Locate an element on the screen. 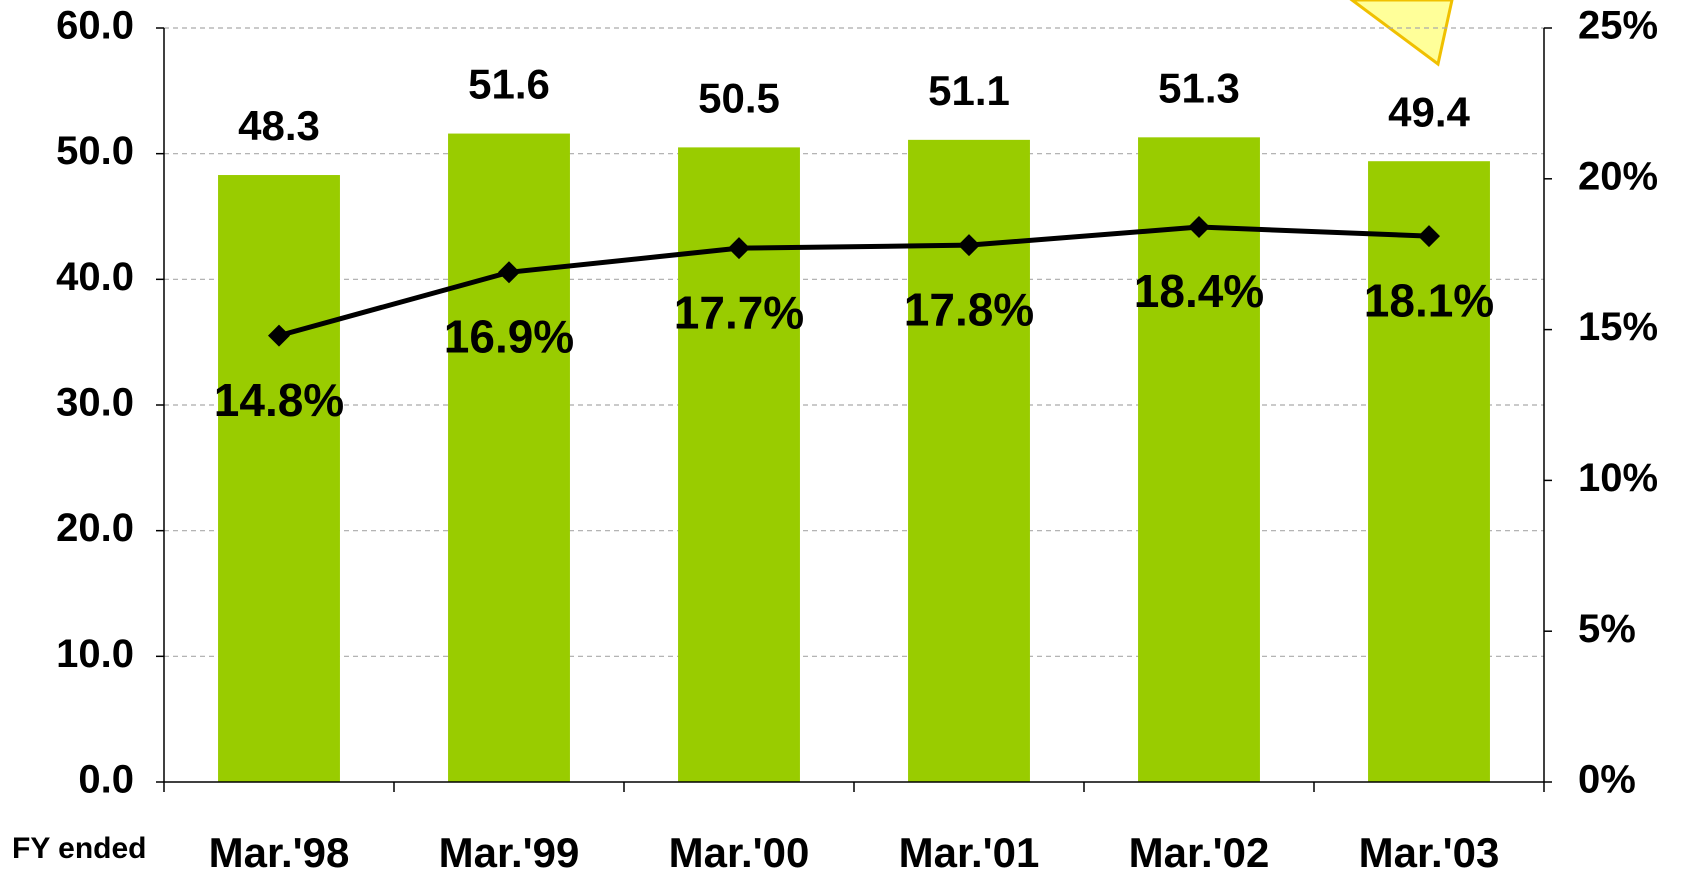 This screenshot has height=890, width=1684. y-tick-label: 20.0 is located at coordinates (95, 528).